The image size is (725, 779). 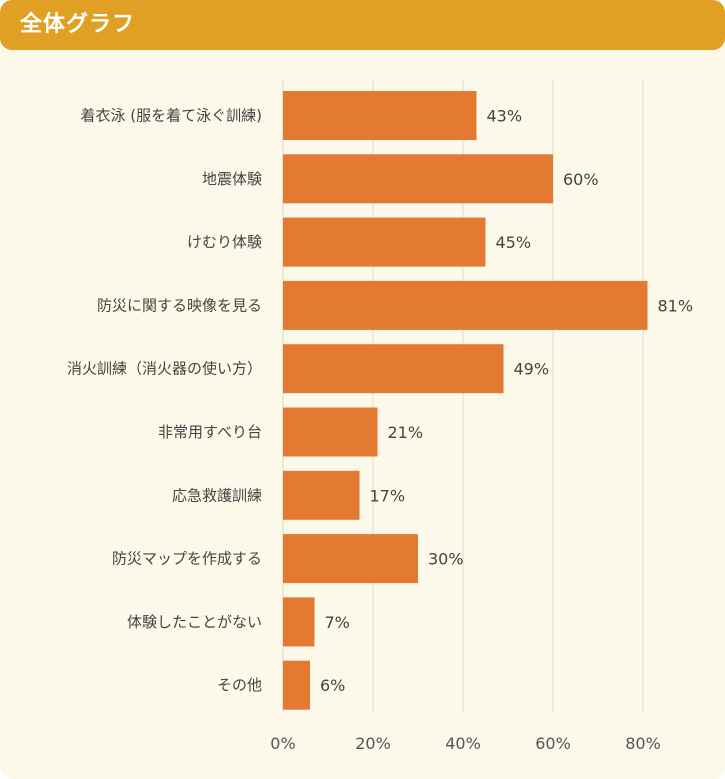 What do you see at coordinates (210, 432) in the screenshot?
I see `category-label: 非常用すべり台` at bounding box center [210, 432].